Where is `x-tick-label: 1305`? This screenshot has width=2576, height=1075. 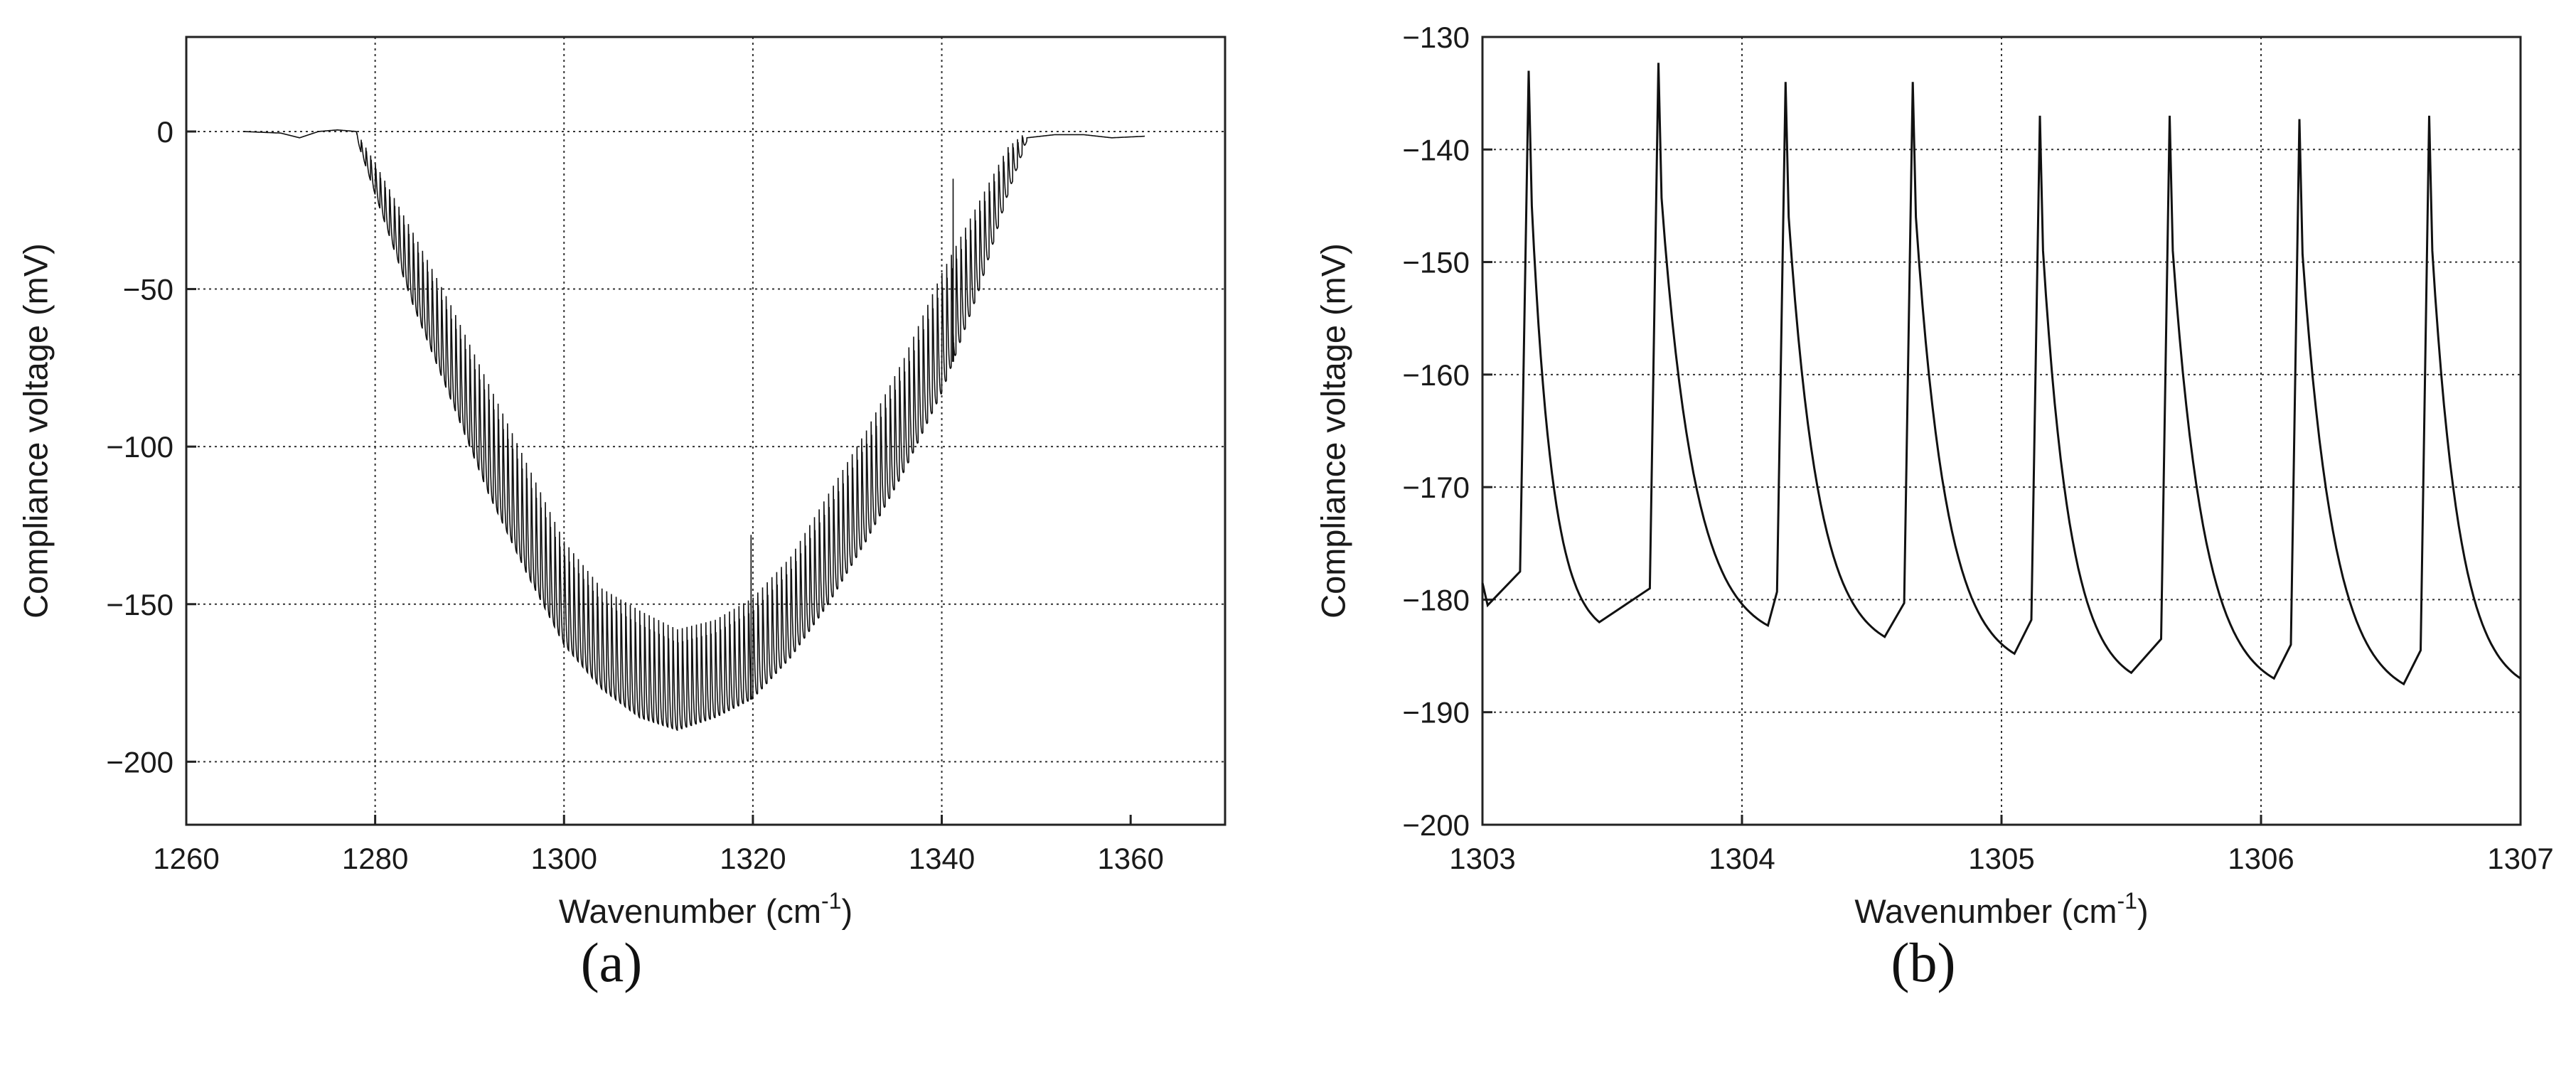
x-tick-label: 1305 is located at coordinates (2001, 858).